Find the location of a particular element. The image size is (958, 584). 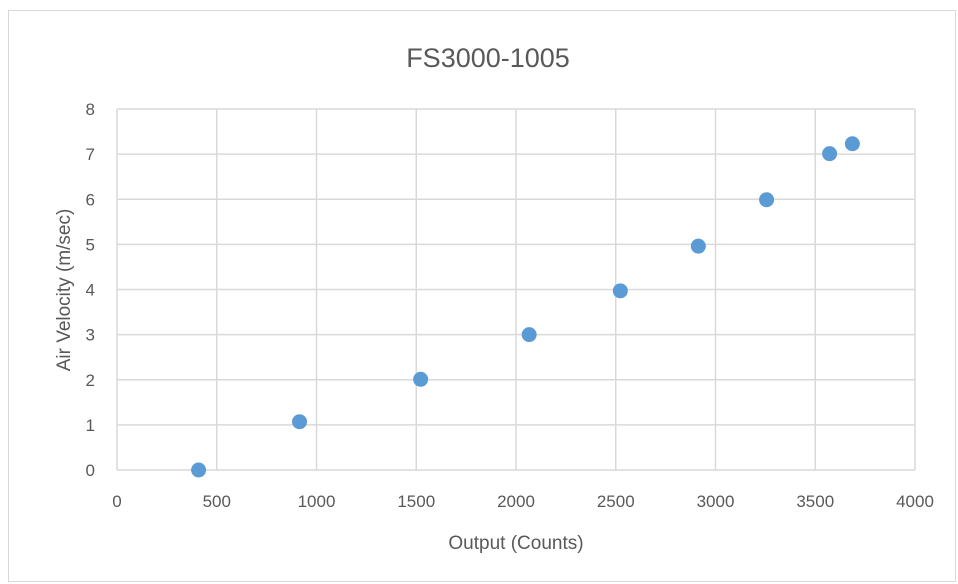

x-tick-label: 4000 is located at coordinates (915, 501).